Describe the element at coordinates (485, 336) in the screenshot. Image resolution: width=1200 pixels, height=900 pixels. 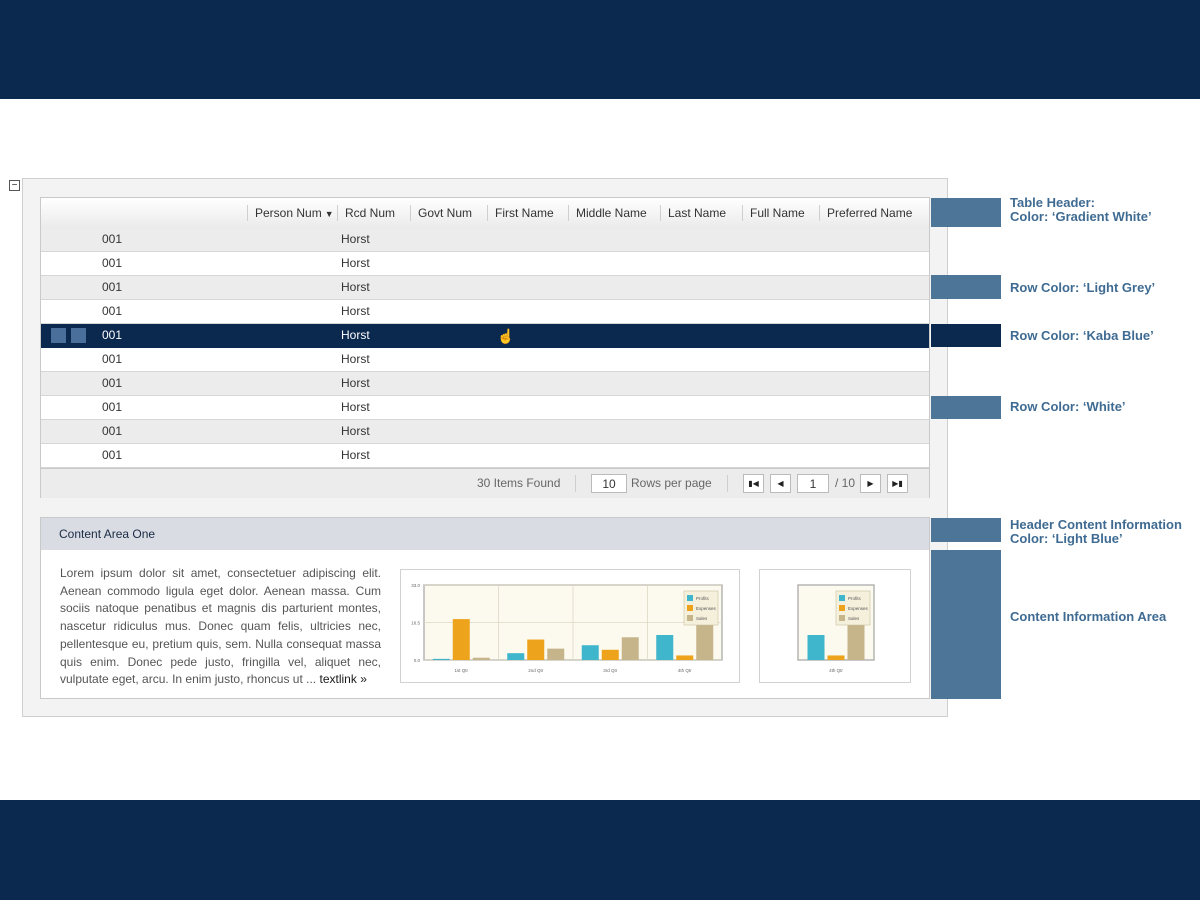
I see `table-row-selected: 001 Horst ☝` at that location.